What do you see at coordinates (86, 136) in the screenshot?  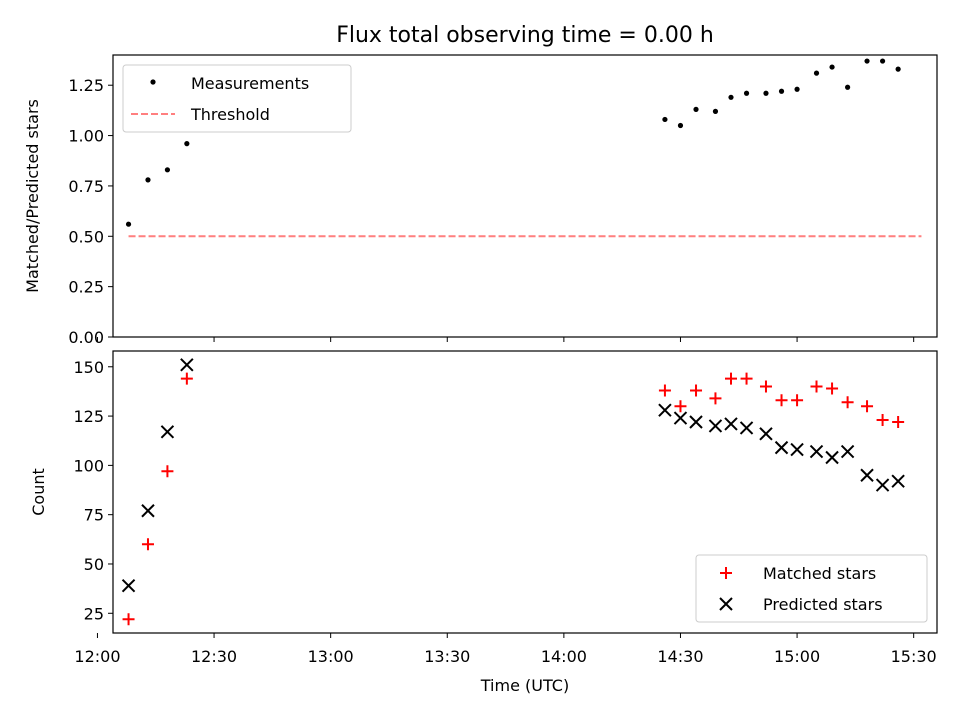 I see `ratio-y-tick-label: 1.00` at bounding box center [86, 136].